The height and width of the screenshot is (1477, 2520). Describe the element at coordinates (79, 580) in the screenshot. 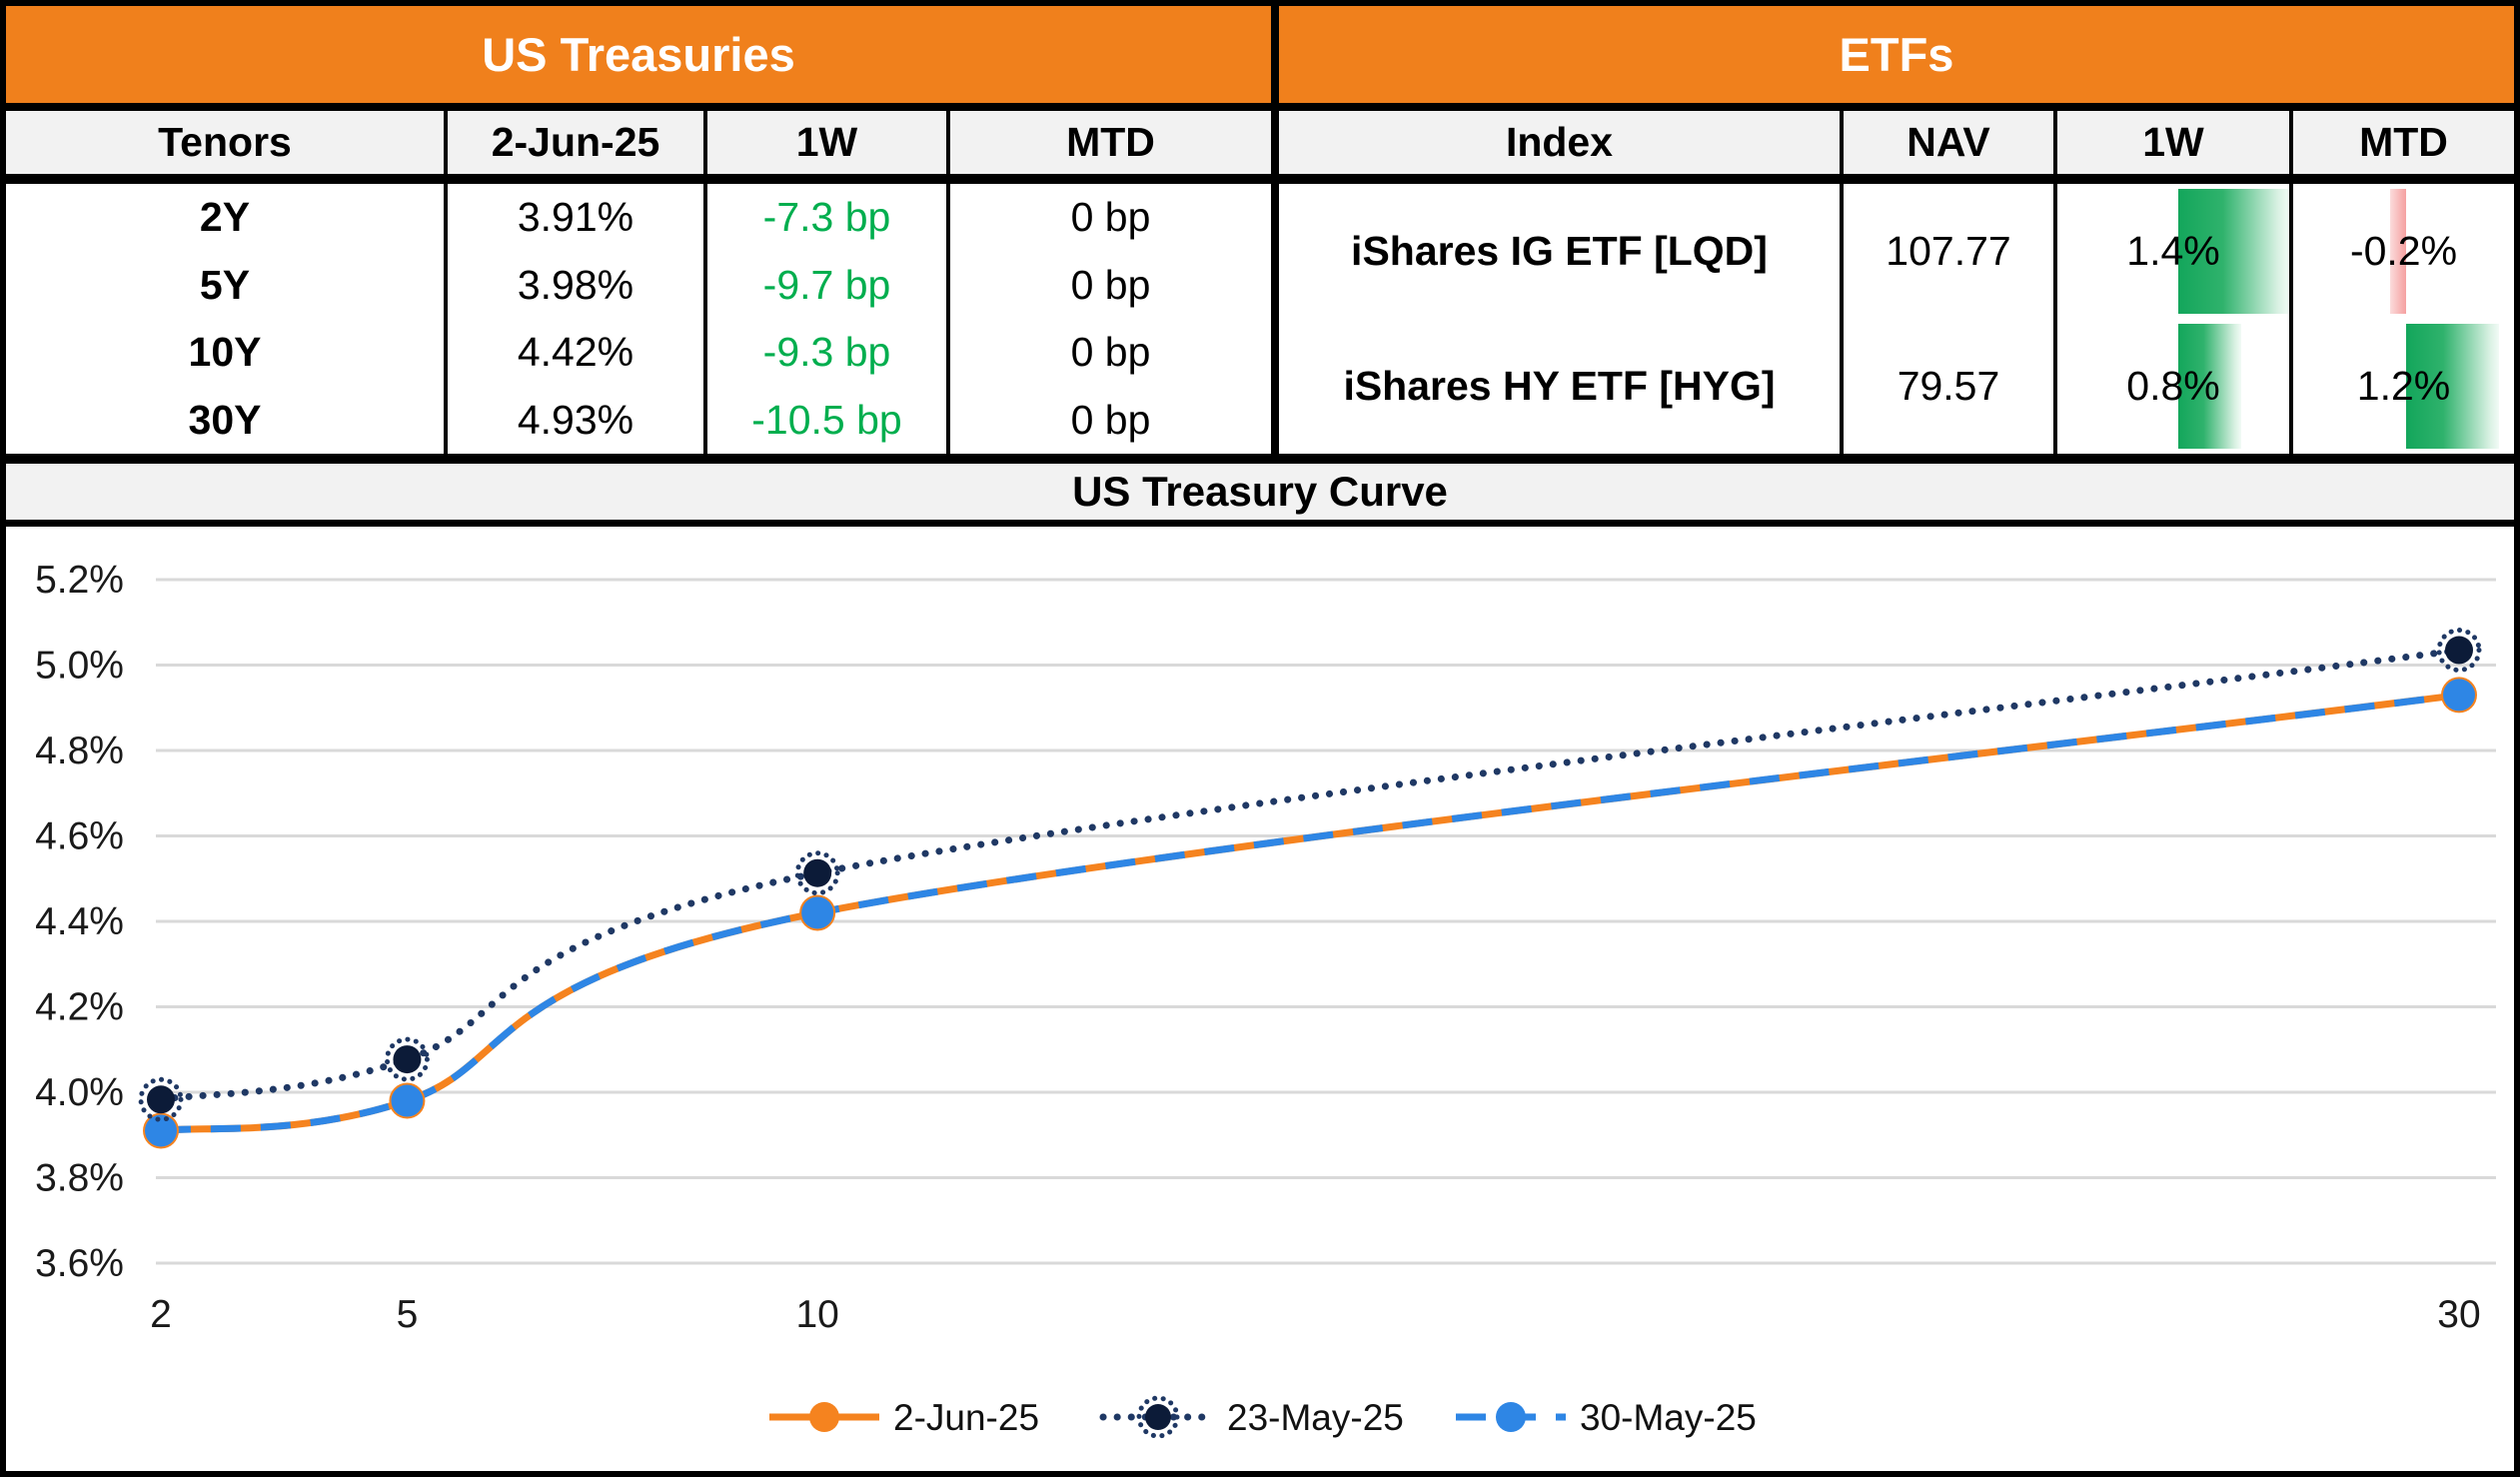

I see `y-axis-label-5.2%: 5.2%` at that location.